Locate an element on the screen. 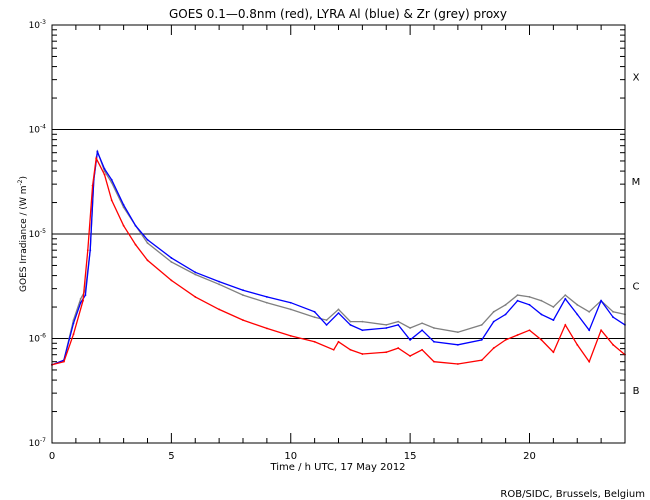 This screenshot has width=650, height=500. x-tick-label: 0 is located at coordinates (52, 456).